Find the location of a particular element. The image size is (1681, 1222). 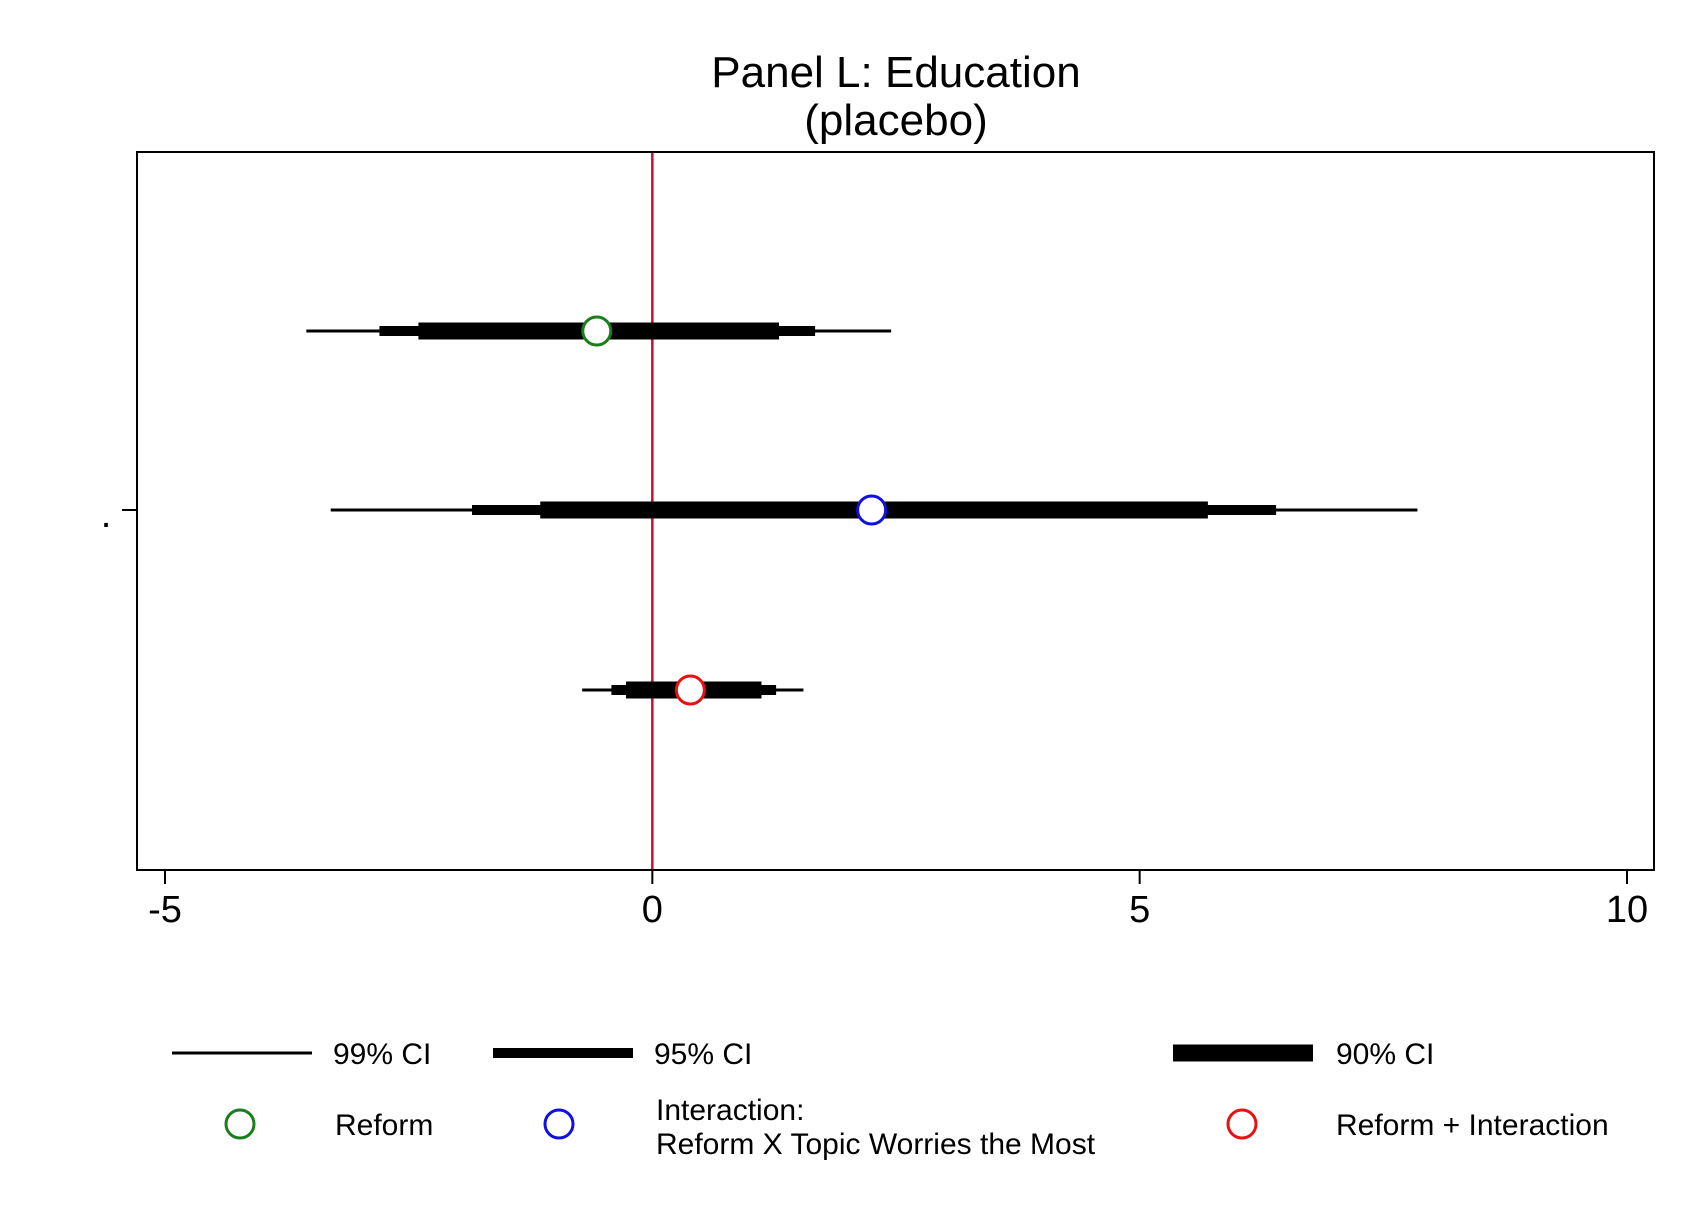

legend-marker-label: Reform X Topic Worries the Most is located at coordinates (876, 1144).